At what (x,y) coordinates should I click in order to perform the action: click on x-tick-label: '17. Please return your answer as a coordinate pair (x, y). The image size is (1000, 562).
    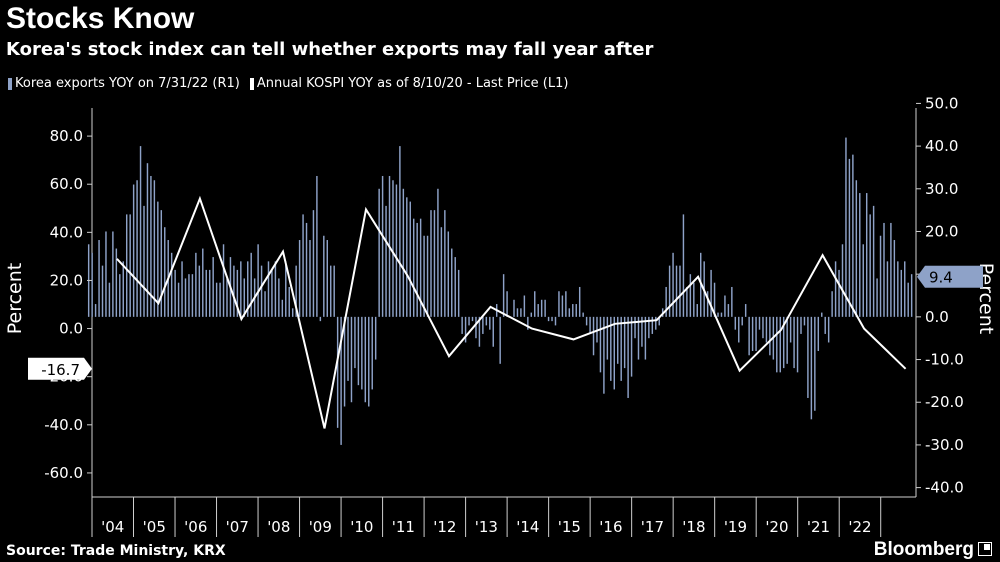
    Looking at the image, I should click on (652, 527).